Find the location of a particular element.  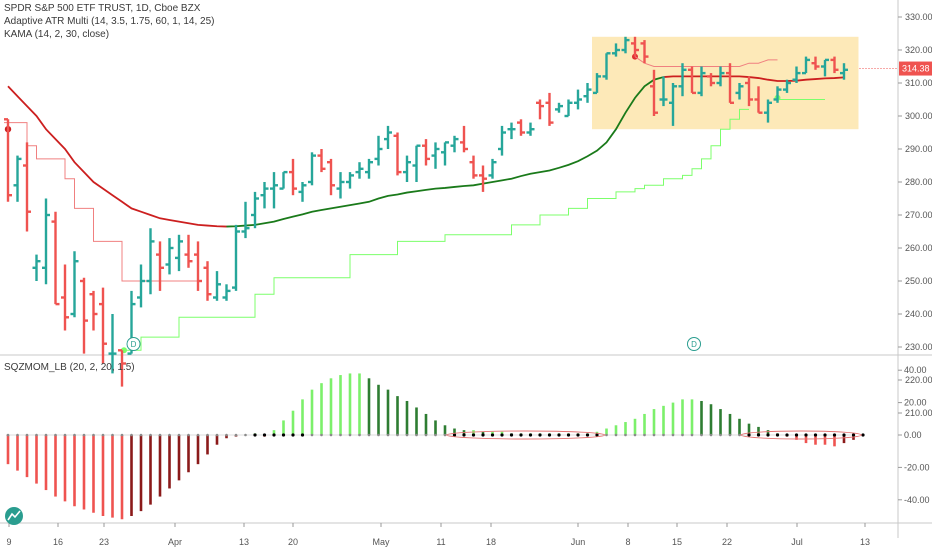

osc-tick-label: 20.00 is located at coordinates (915, 403).